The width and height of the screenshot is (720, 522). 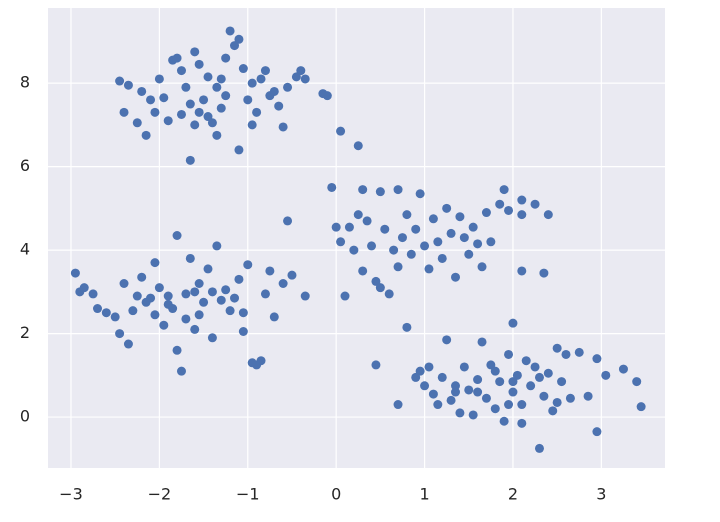 What do you see at coordinates (336, 494) in the screenshot?
I see `x-tick-label: 0` at bounding box center [336, 494].